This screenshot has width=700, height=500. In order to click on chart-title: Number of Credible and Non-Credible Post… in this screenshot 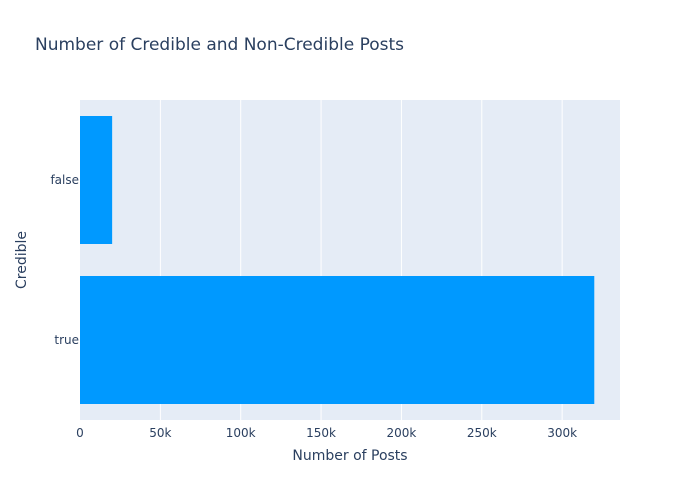, I will do `click(219, 45)`.